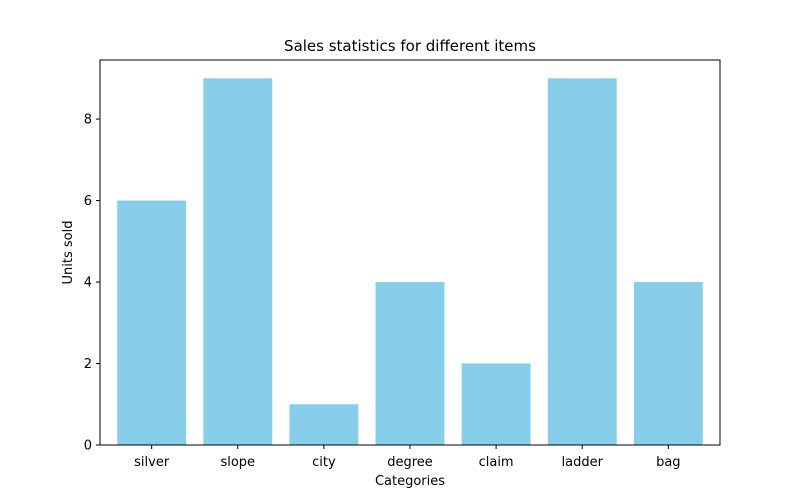 Image resolution: width=800 pixels, height=504 pixels. I want to click on x-axis-label: Categories, so click(410, 481).